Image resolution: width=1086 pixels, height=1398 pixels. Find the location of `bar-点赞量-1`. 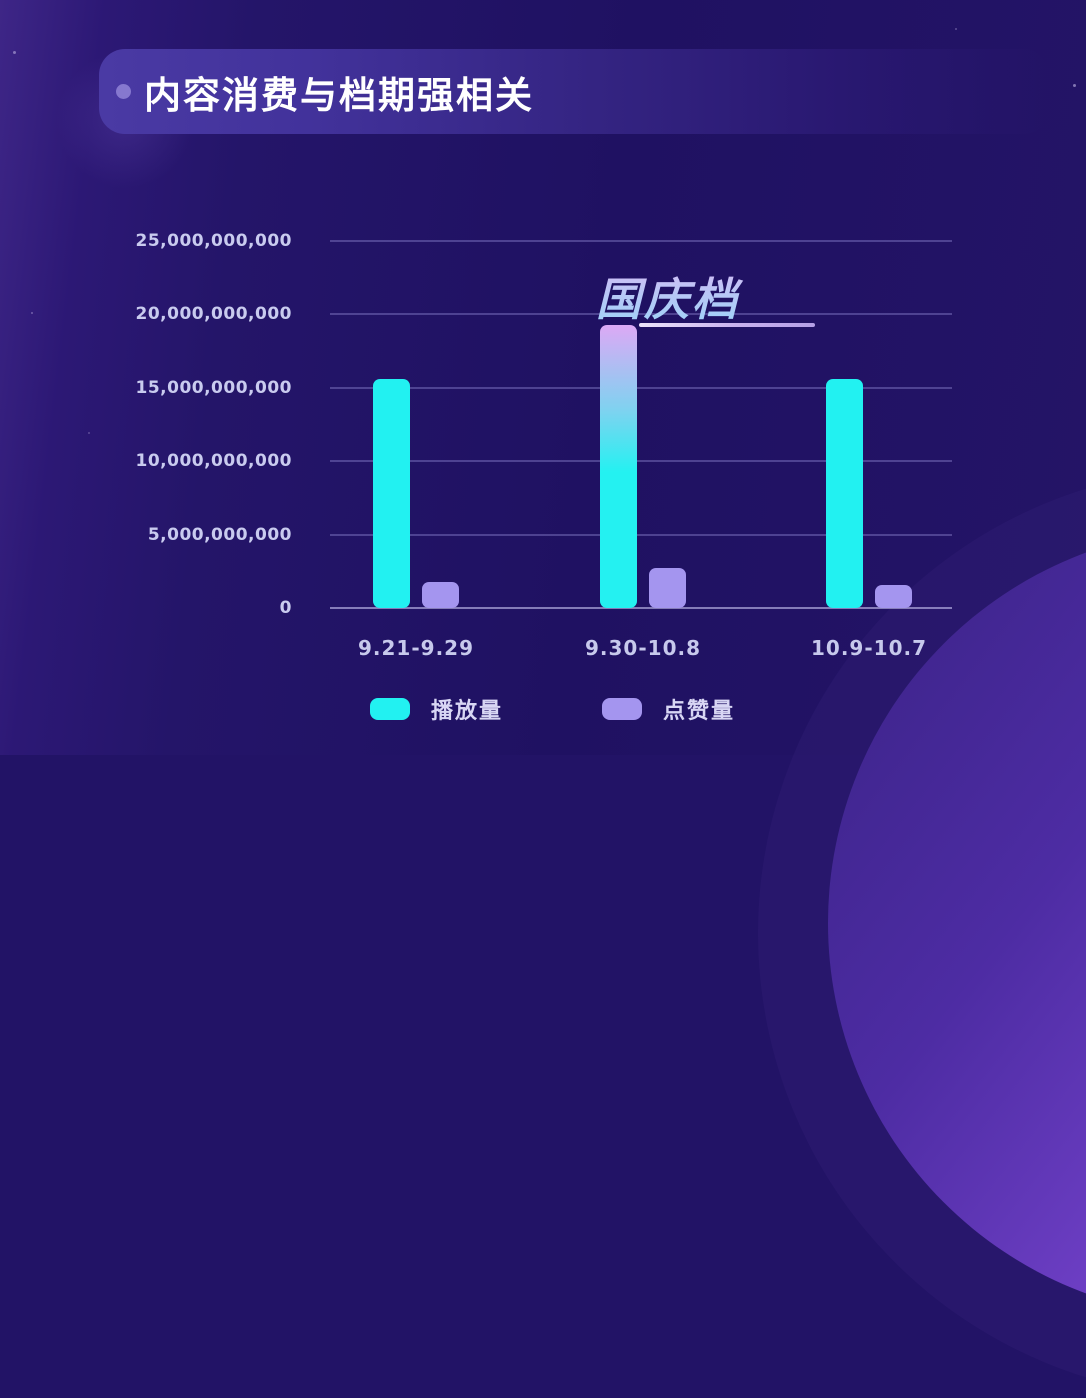

bar-点赞量-1 is located at coordinates (667, 587).